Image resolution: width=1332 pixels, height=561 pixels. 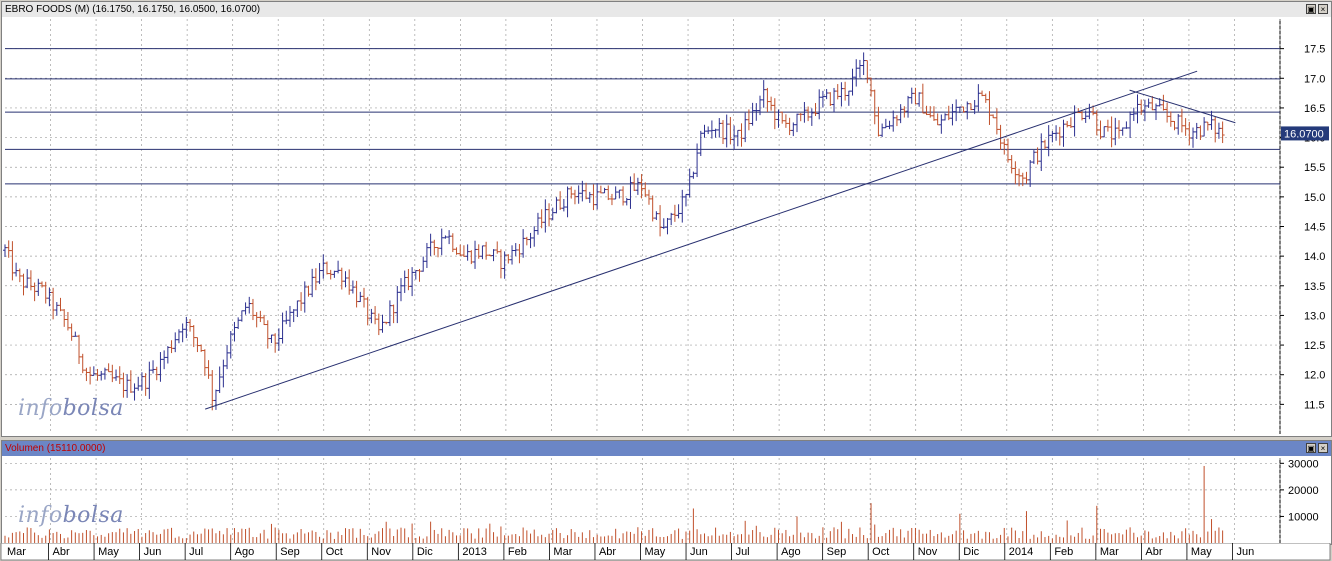 I want to click on y-tick-label: 14.0, so click(x=1314, y=257).